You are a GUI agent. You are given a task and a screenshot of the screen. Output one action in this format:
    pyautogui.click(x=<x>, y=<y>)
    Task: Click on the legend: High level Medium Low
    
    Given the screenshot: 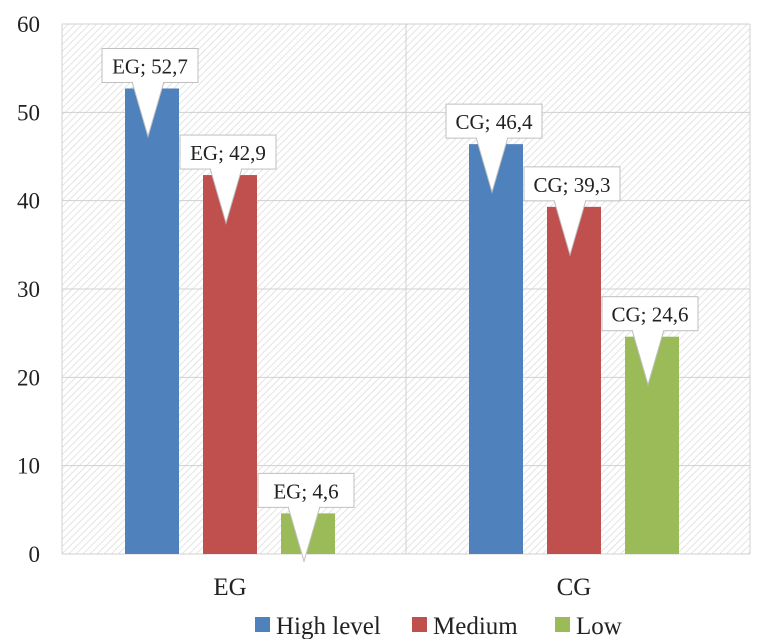 What is the action you would take?
    pyautogui.click(x=438, y=626)
    